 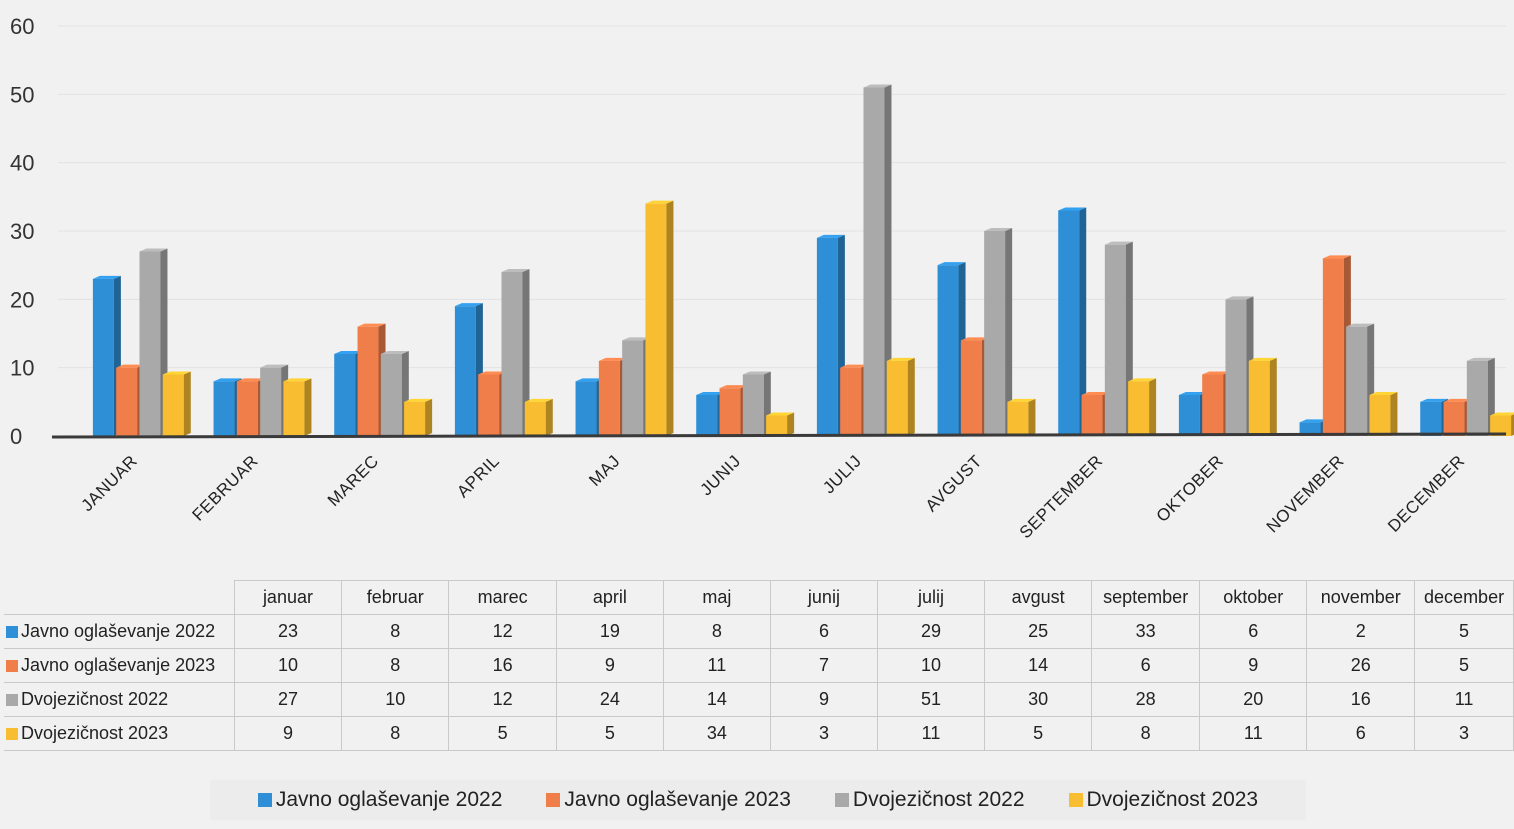 What do you see at coordinates (609, 699) in the screenshot?
I see `table-cell: 24` at bounding box center [609, 699].